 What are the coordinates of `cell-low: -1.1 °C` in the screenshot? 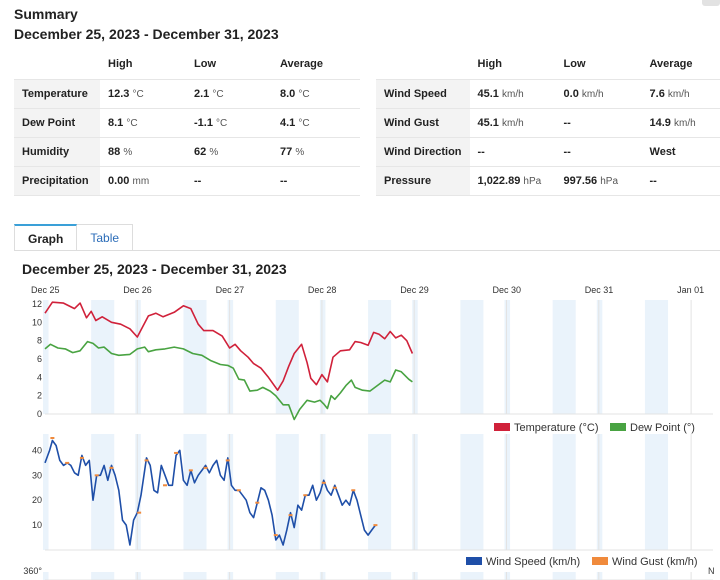 It's located at (229, 123).